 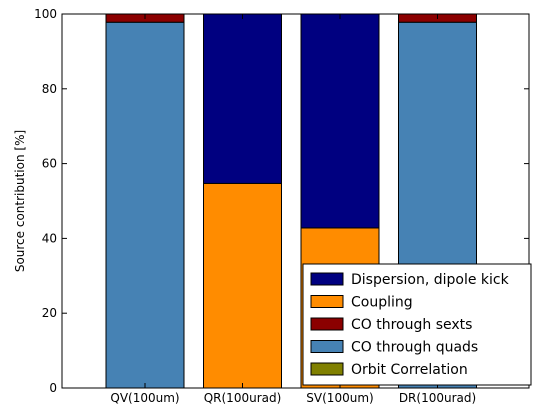 What do you see at coordinates (437, 398) in the screenshot?
I see `x-tick-label: DR(100urad)` at bounding box center [437, 398].